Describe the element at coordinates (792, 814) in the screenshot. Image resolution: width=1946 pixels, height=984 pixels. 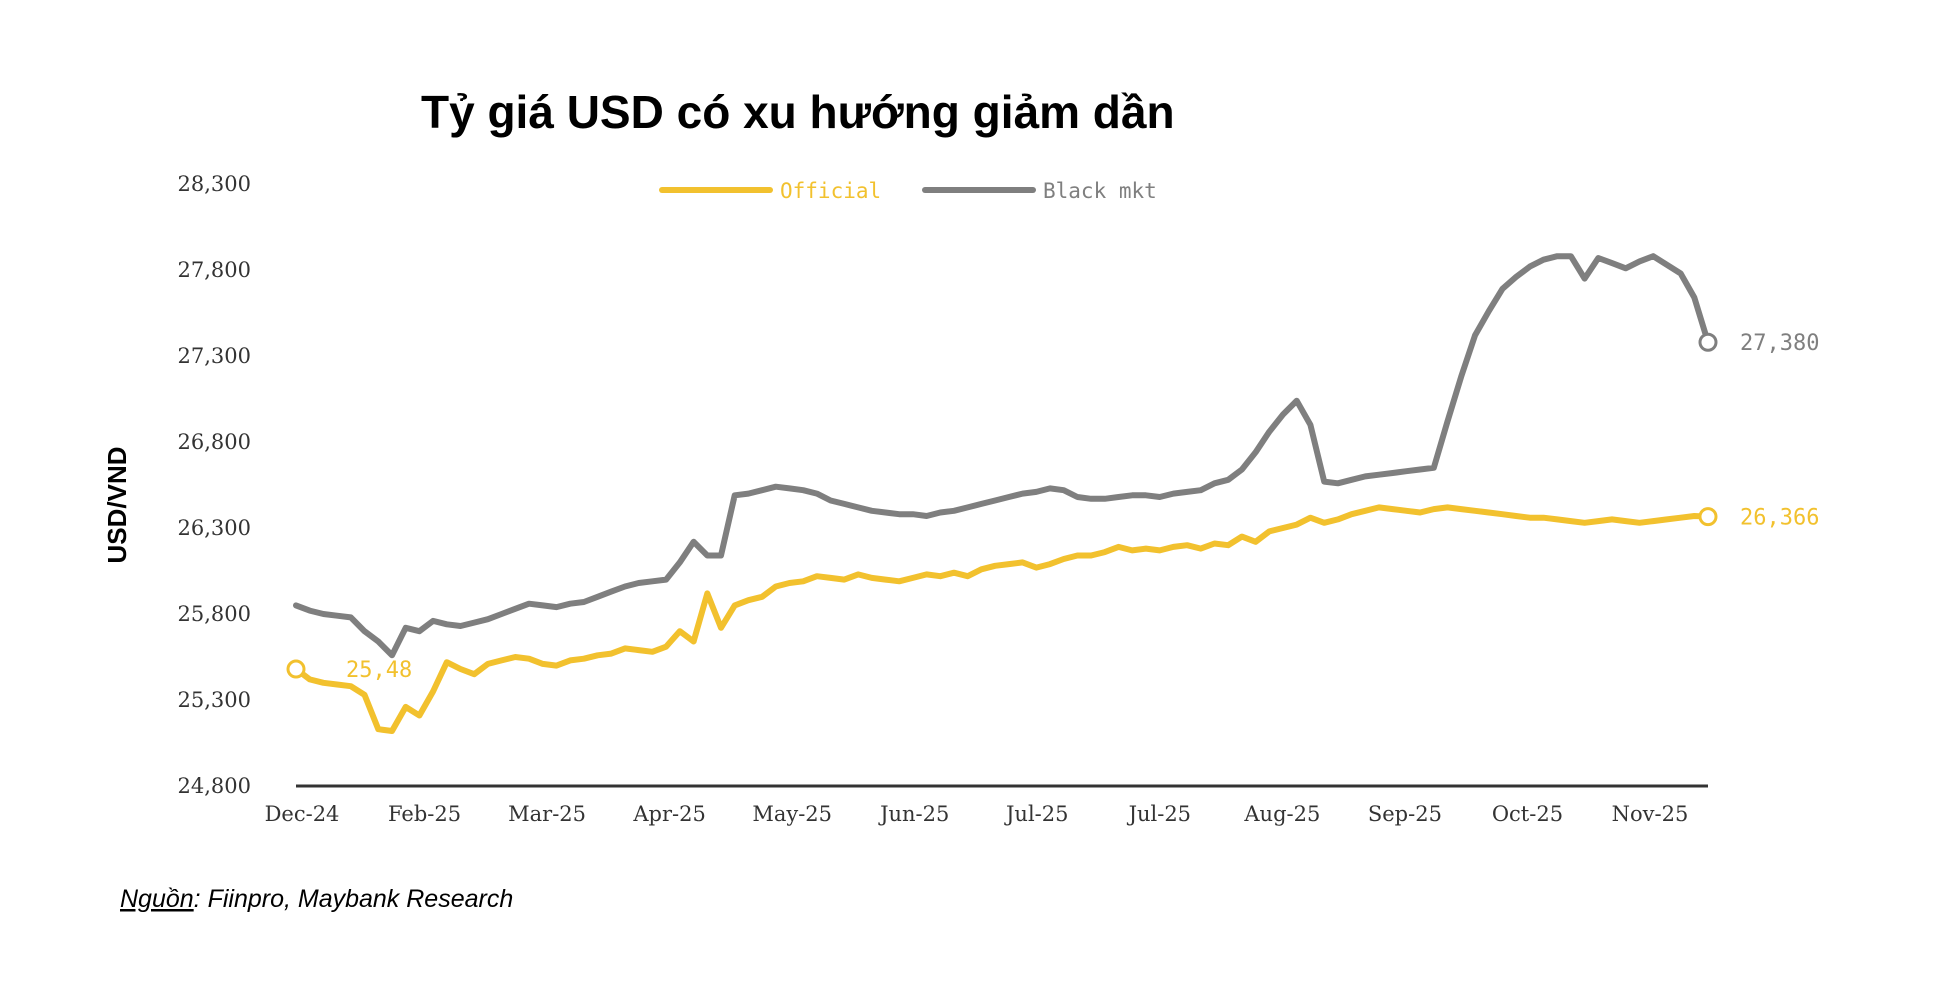
I see `x-tick-label: May-25` at that location.